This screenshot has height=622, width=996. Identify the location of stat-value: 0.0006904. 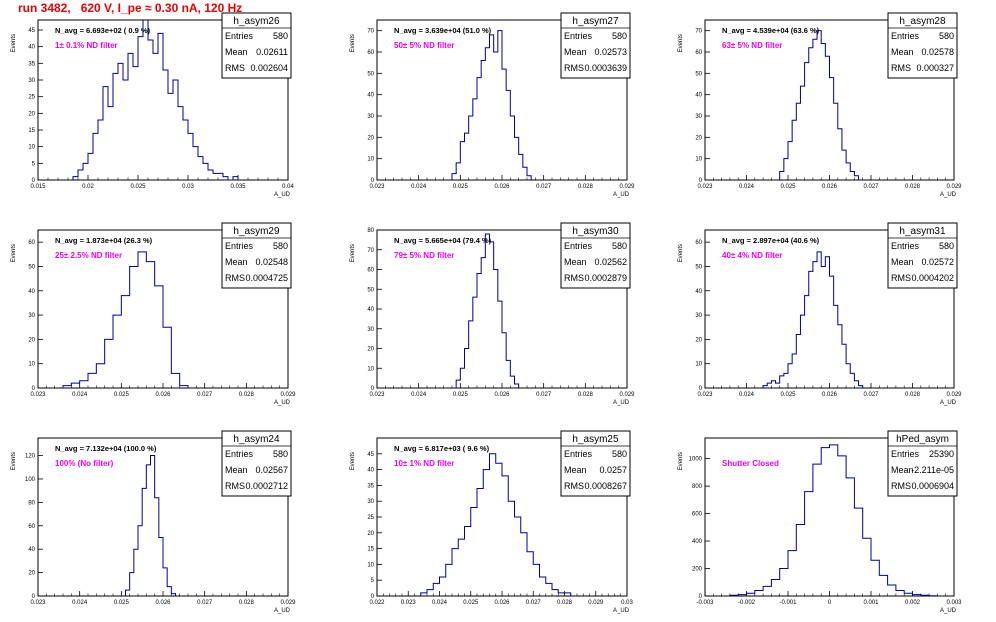
(932, 486).